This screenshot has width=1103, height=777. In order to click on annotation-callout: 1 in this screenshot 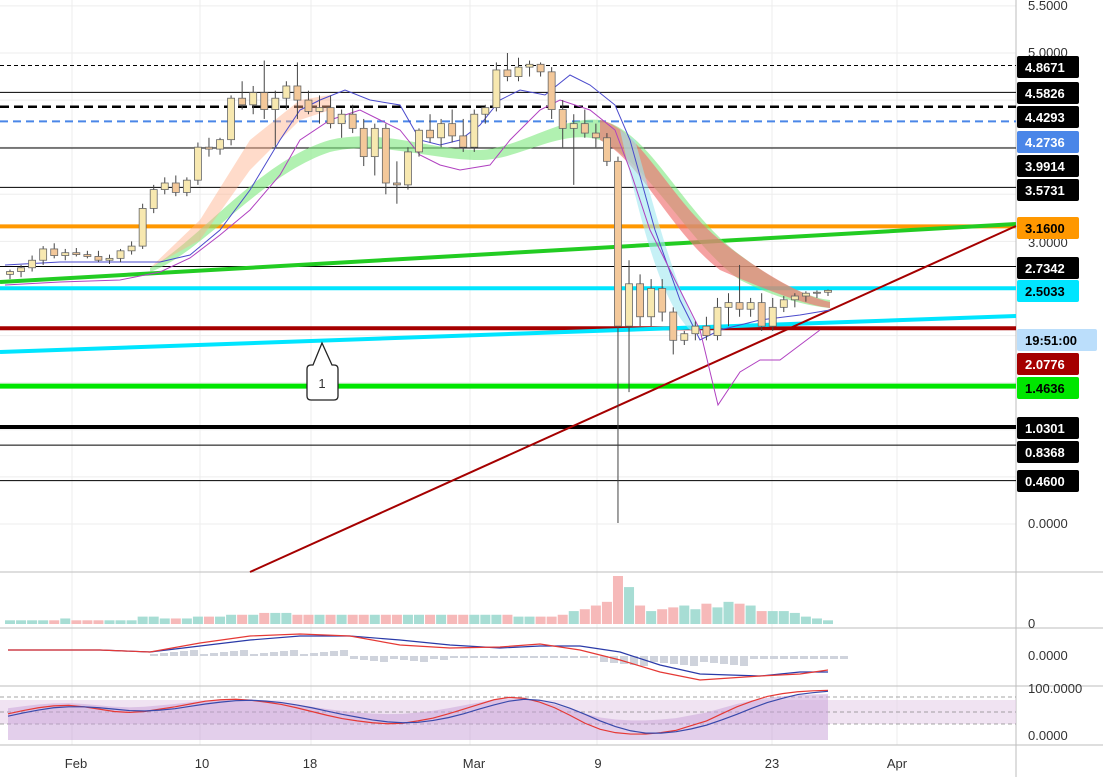, I will do `click(322, 371)`.